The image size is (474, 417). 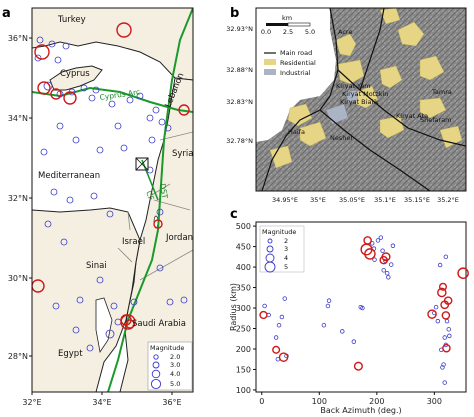 What do you see at coordinates (243, 390) in the screenshot?
I see `y-tick-label: 100` at bounding box center [243, 390].